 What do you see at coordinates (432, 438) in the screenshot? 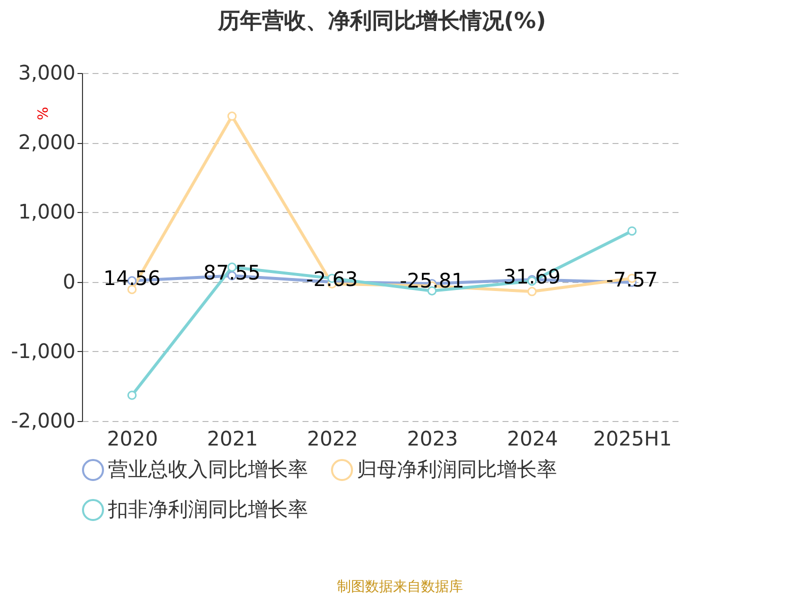
I see `x-tick-label: 2023` at bounding box center [432, 438].